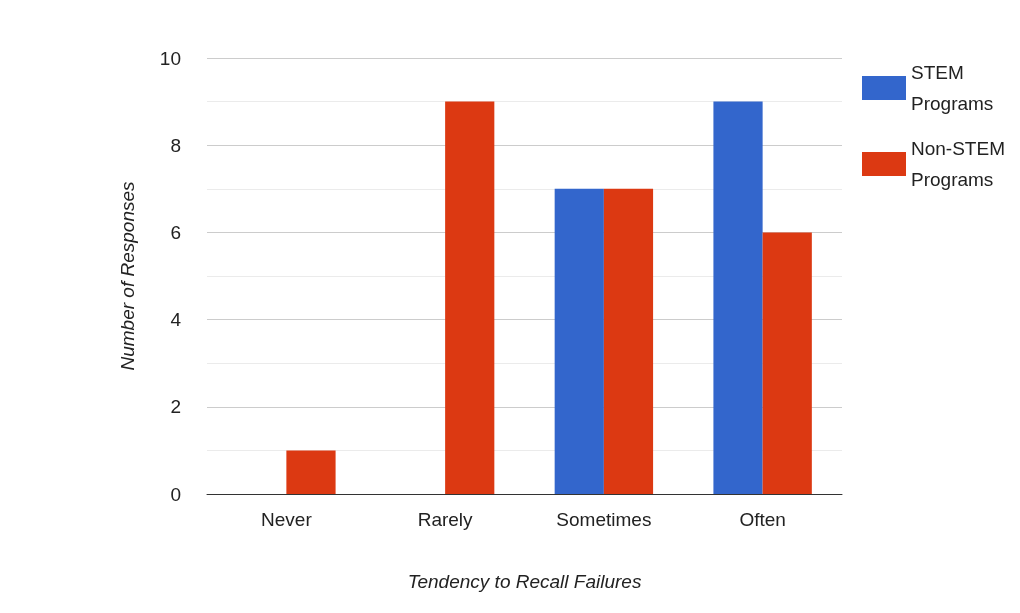 The width and height of the screenshot is (1020, 613). I want to click on y-tick-label: 2, so click(175, 407).